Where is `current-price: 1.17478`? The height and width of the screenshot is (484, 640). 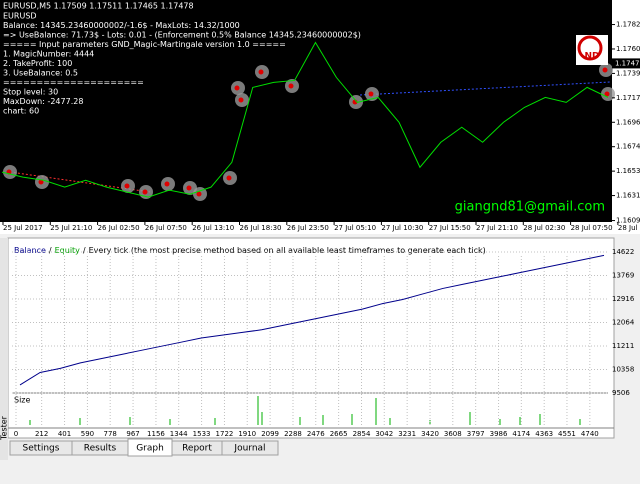
current-price: 1.17478 is located at coordinates (627, 63).